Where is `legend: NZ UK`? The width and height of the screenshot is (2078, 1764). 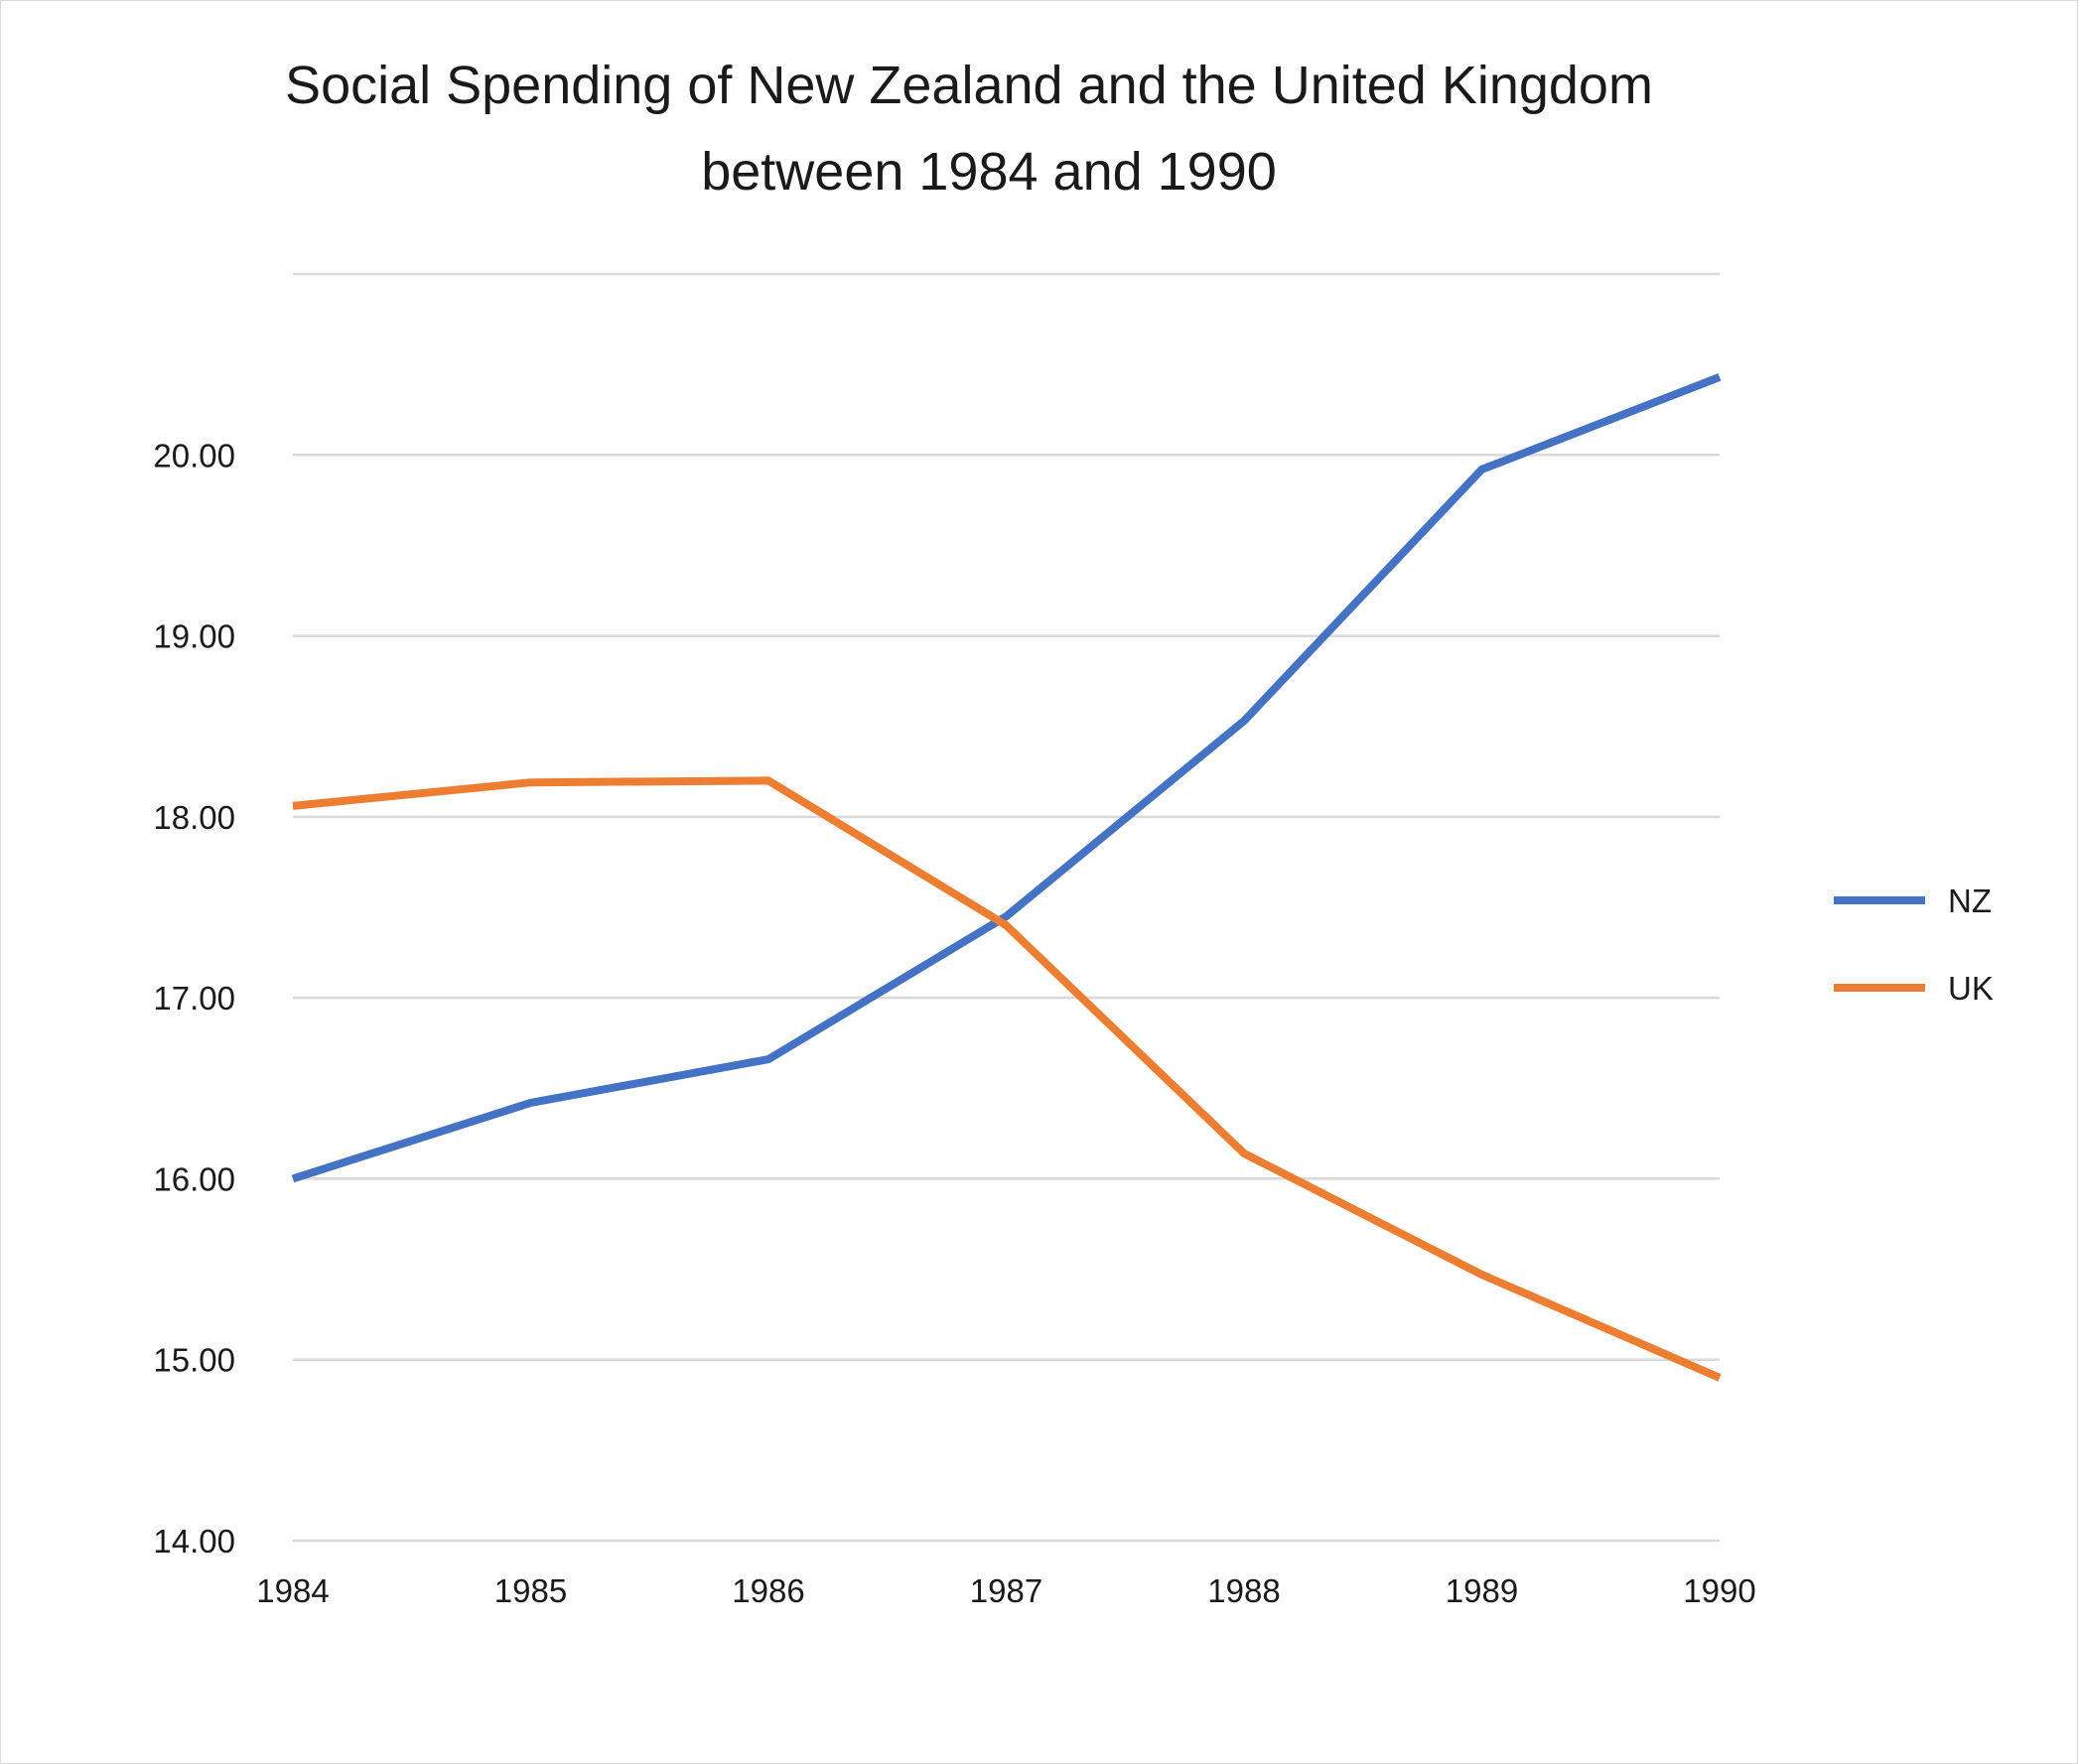 legend: NZ UK is located at coordinates (1914, 945).